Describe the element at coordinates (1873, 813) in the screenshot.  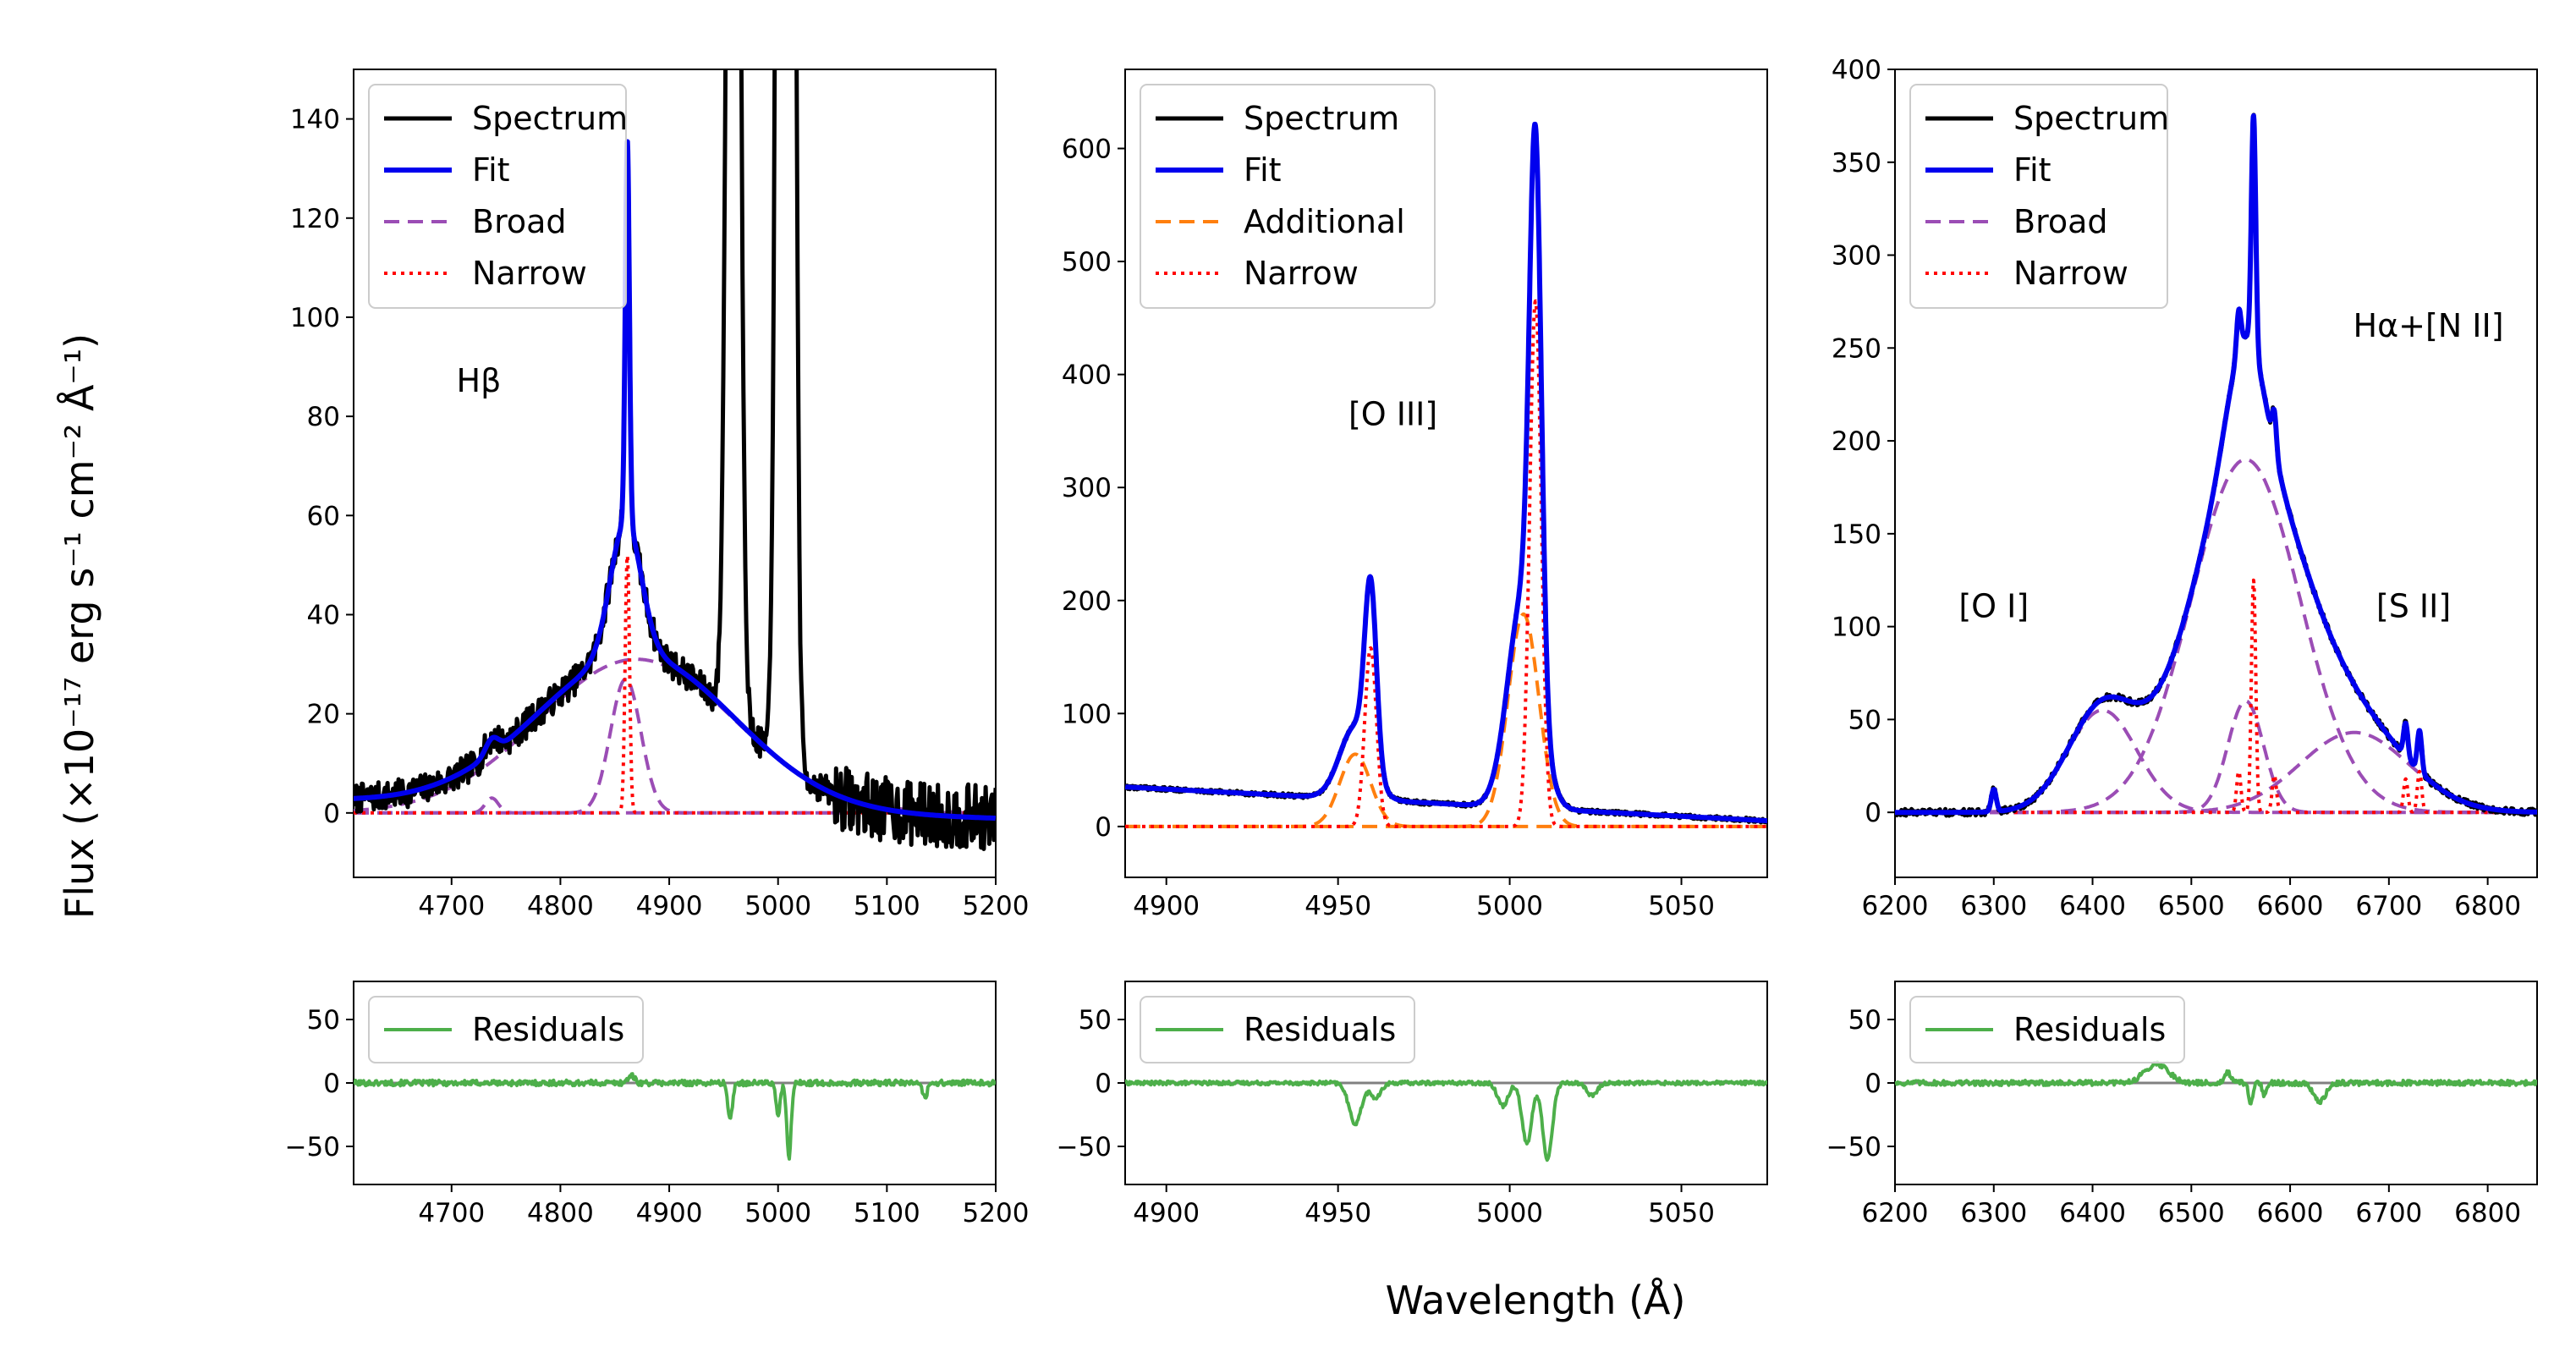
I see `halpha-y-tick-label: 0` at that location.